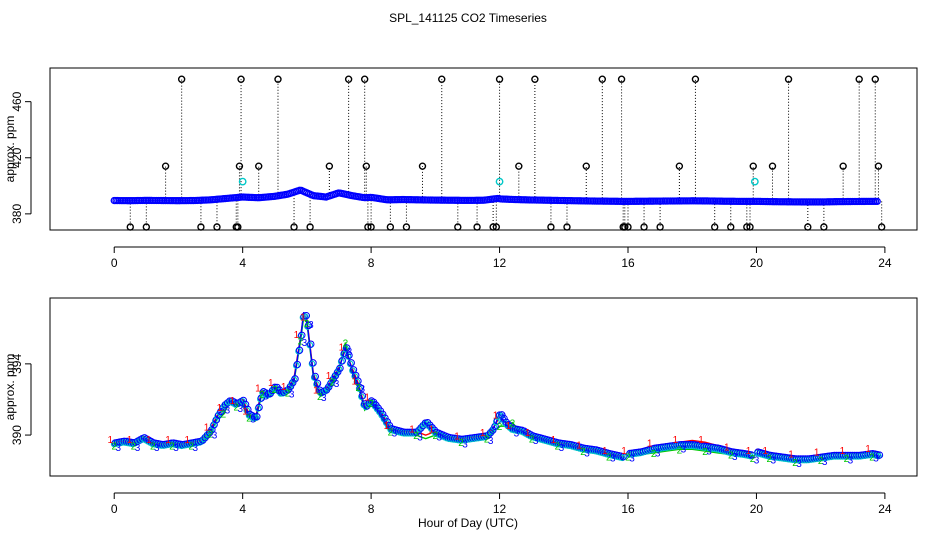 The image size is (936, 540). What do you see at coordinates (877, 201) in the screenshot?
I see `baseline-point` at bounding box center [877, 201].